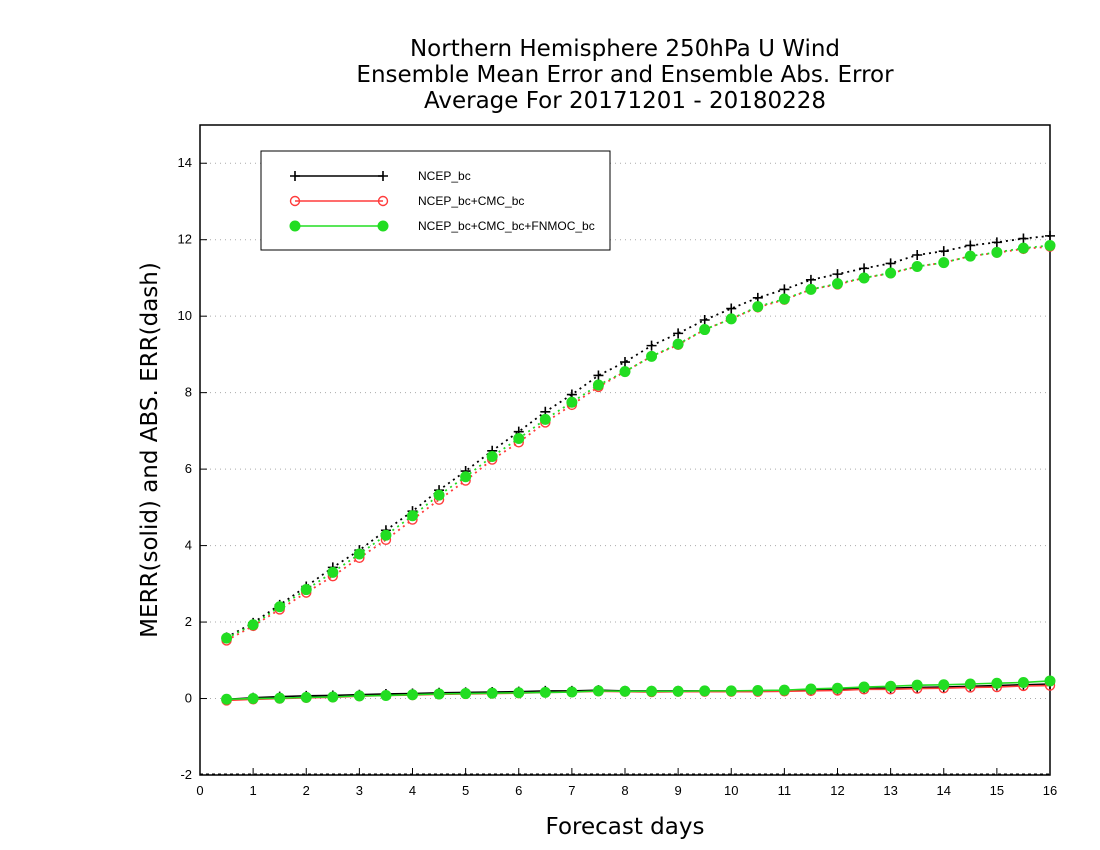 The width and height of the screenshot is (1100, 850). Describe the element at coordinates (465, 790) in the screenshot. I see `x-tick-label: 5` at that location.